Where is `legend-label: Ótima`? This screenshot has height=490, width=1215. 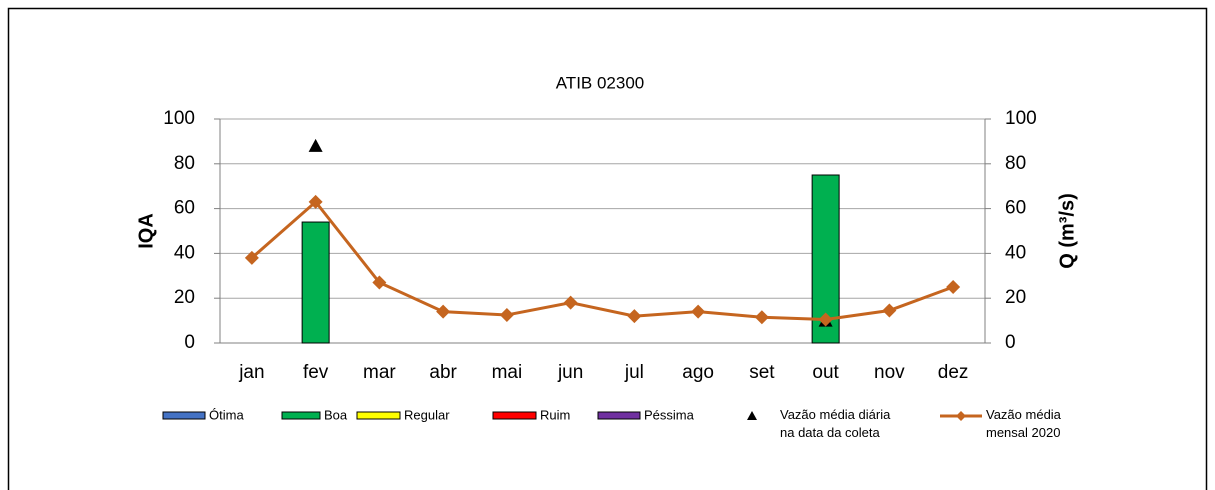 legend-label: Ótima is located at coordinates (226, 414).